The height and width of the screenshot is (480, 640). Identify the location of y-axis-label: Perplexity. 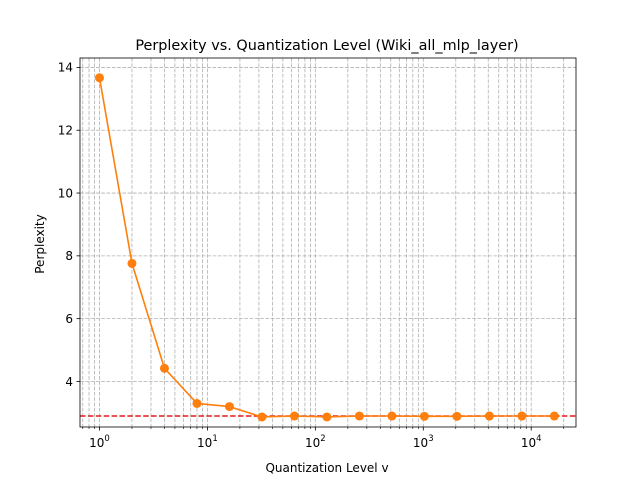
(40, 244).